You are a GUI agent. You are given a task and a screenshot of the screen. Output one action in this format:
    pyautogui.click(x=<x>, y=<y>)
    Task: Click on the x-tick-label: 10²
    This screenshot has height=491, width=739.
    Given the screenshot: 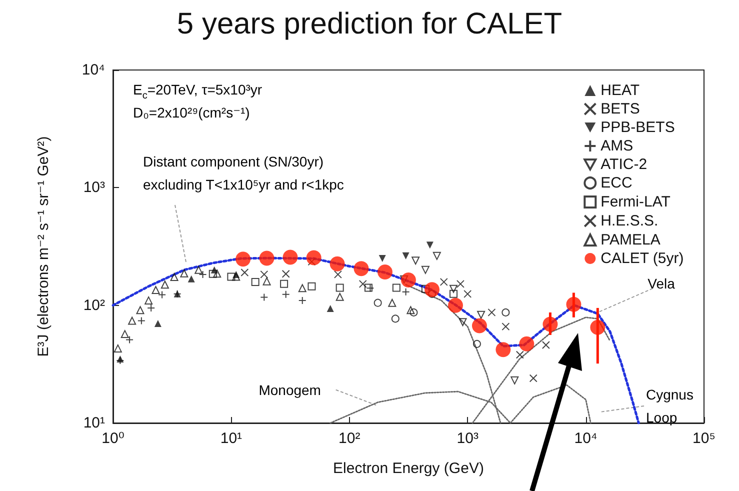 What is the action you would take?
    pyautogui.click(x=349, y=438)
    